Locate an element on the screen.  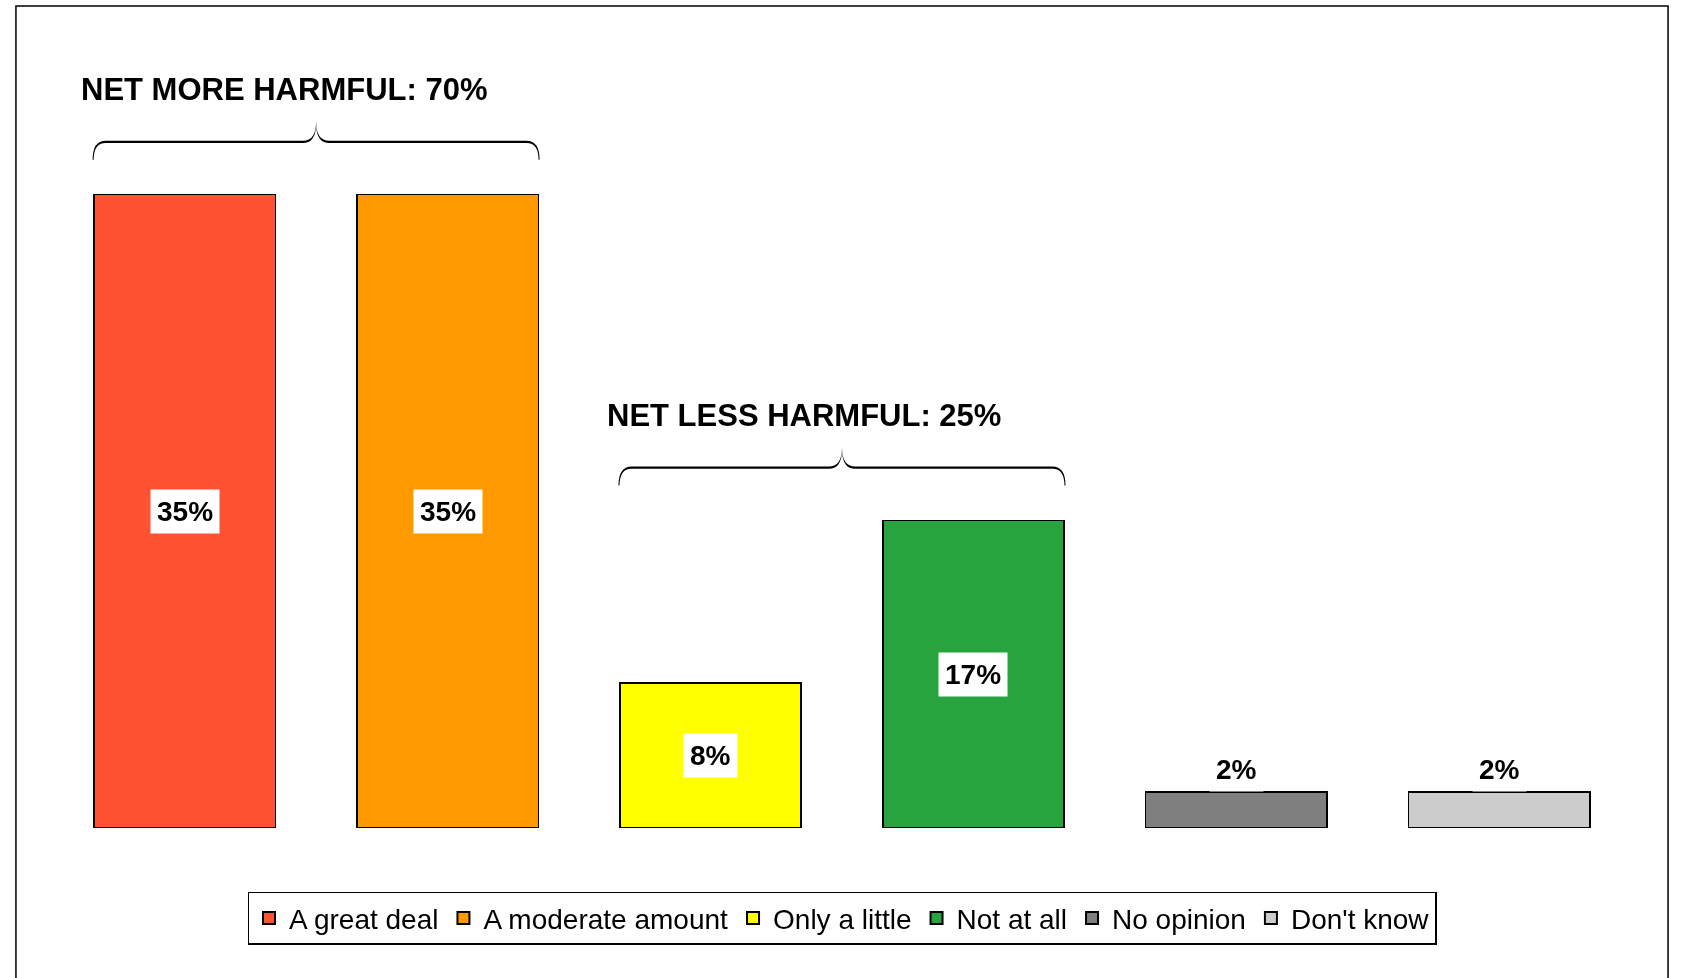
annotation: NET LESS HARMFUL: 25% is located at coordinates (804, 415).